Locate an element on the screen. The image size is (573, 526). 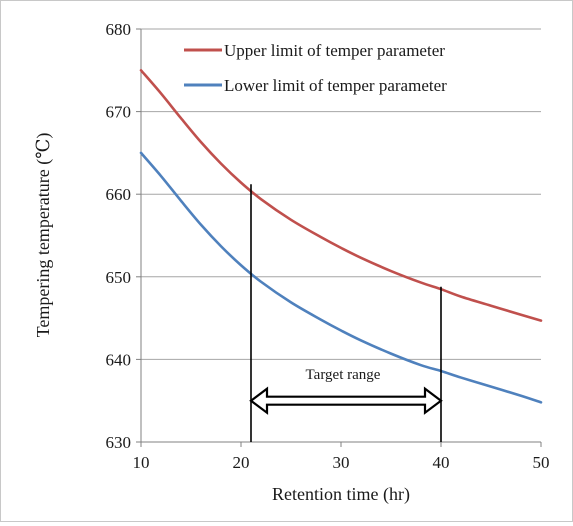
target-range-arrow is located at coordinates (346, 400).